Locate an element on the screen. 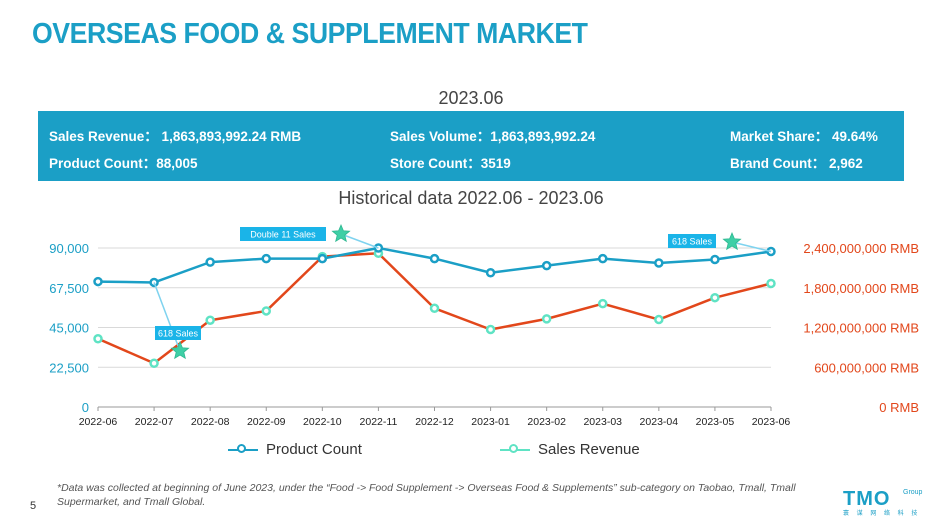 The image size is (942, 527). right-axis-tick-label: 600,000,000 RMB is located at coordinates (866, 367).